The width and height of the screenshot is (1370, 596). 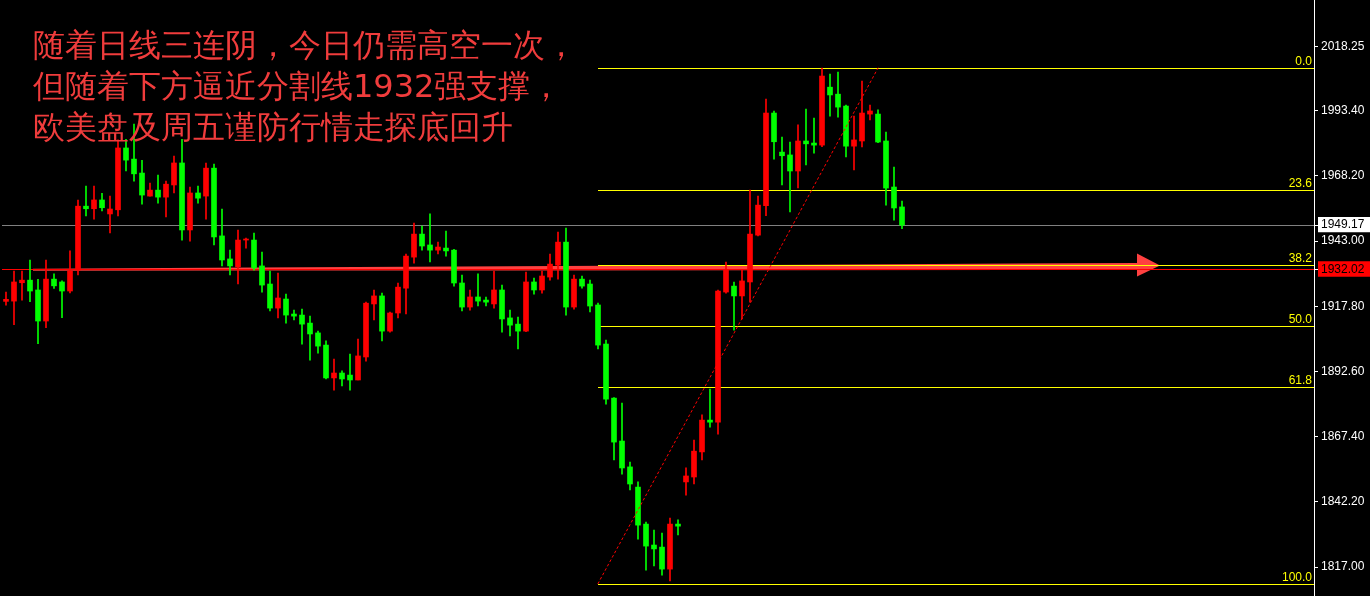 I want to click on ref-line-label: 61.8, so click(x=1300, y=379).